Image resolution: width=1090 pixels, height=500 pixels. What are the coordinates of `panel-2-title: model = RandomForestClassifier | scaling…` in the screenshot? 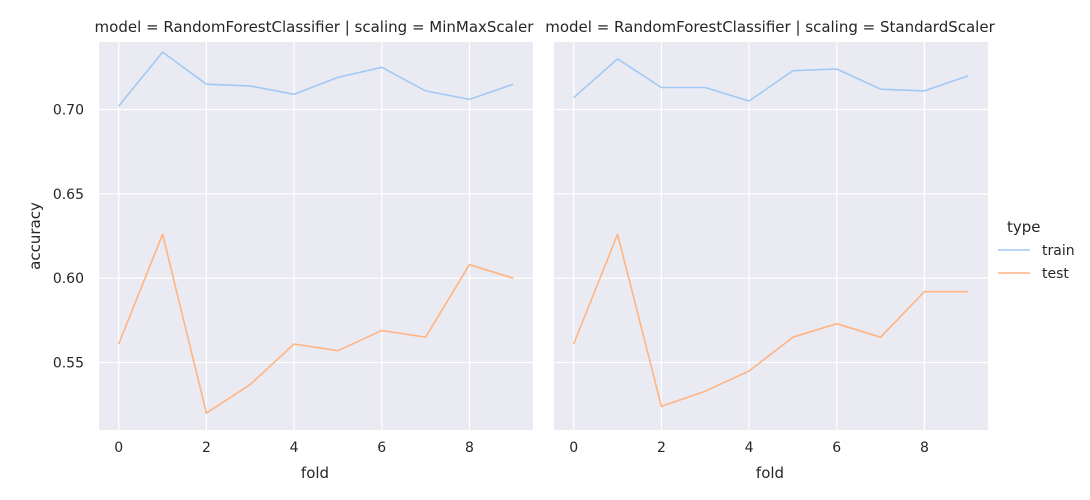 It's located at (770, 27).